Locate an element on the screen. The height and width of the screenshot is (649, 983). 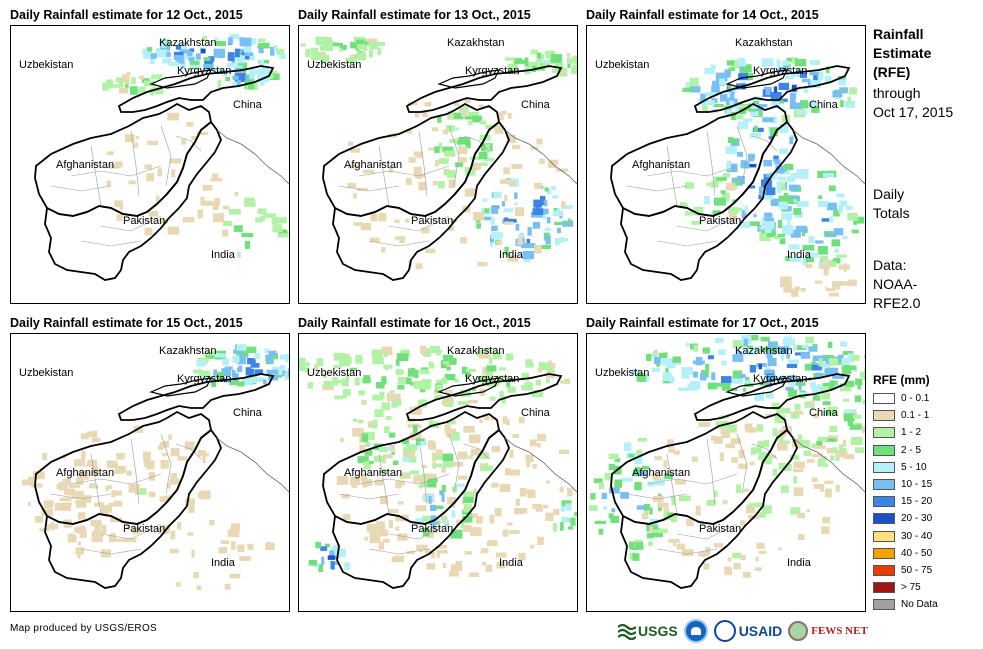
country-borders is located at coordinates (161, 173).